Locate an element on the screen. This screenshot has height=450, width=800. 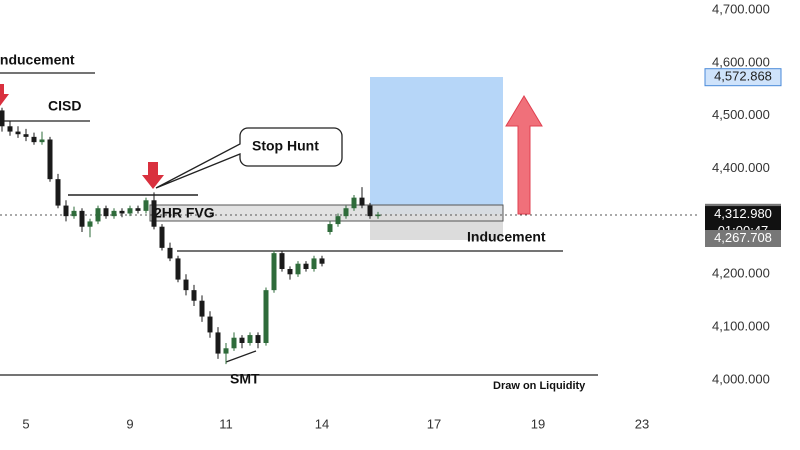
smt-line is located at coordinates (241, 356).